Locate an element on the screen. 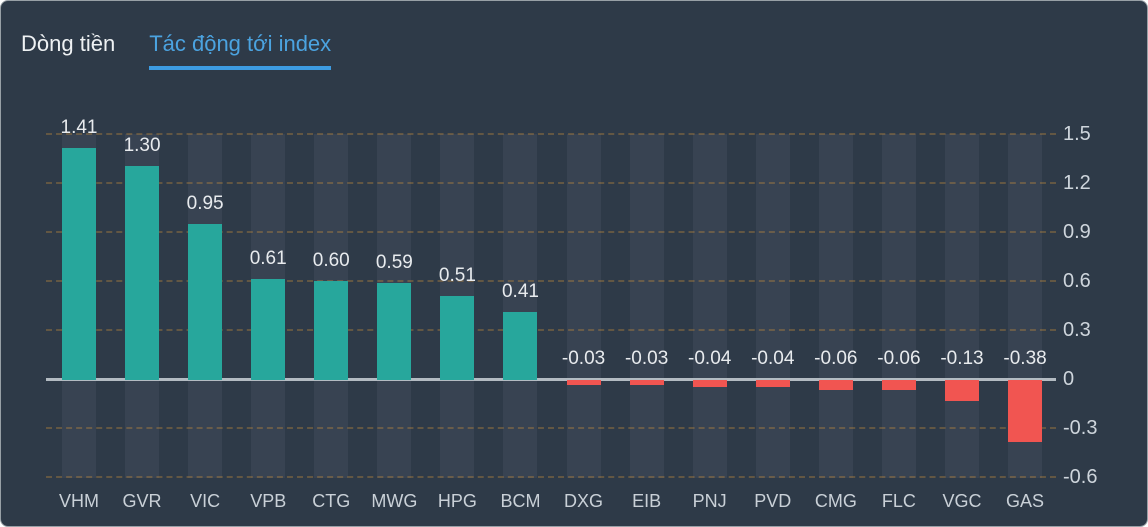 The height and width of the screenshot is (527, 1148). bar-EIB is located at coordinates (646, 382).